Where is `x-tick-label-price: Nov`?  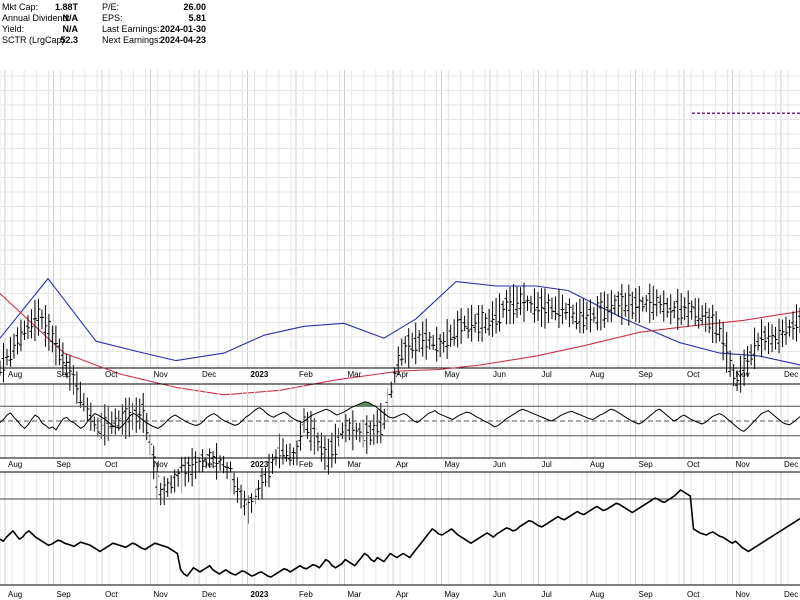 x-tick-label-price: Nov is located at coordinates (743, 374).